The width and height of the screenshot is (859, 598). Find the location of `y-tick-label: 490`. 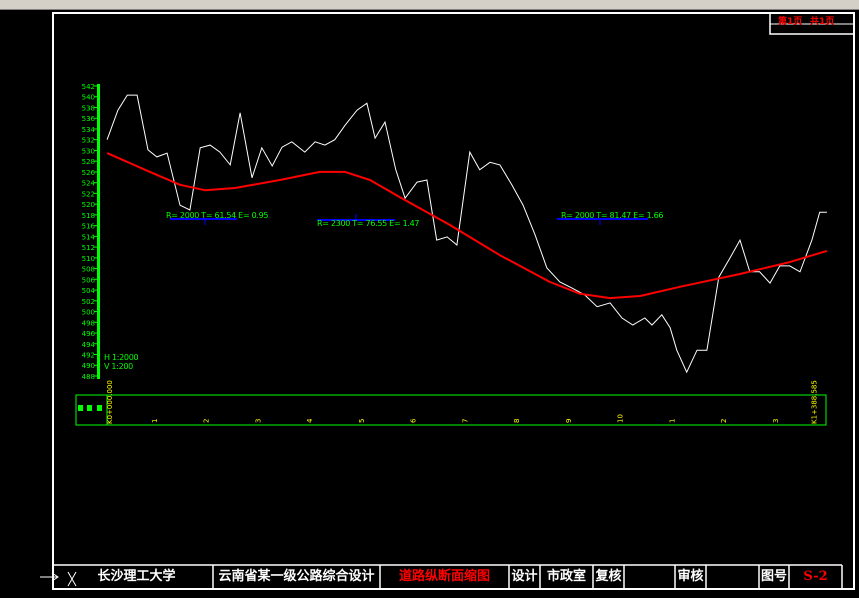

y-tick-label: 490 is located at coordinates (88, 366).